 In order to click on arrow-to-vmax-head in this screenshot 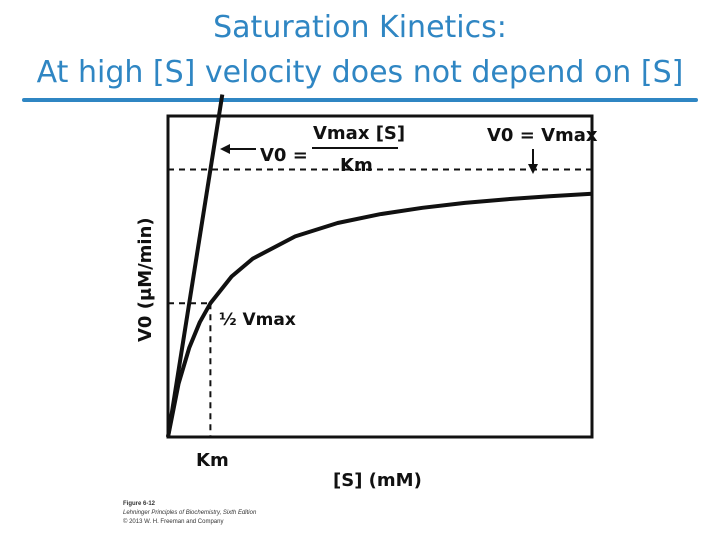, I will do `click(533, 169)`.